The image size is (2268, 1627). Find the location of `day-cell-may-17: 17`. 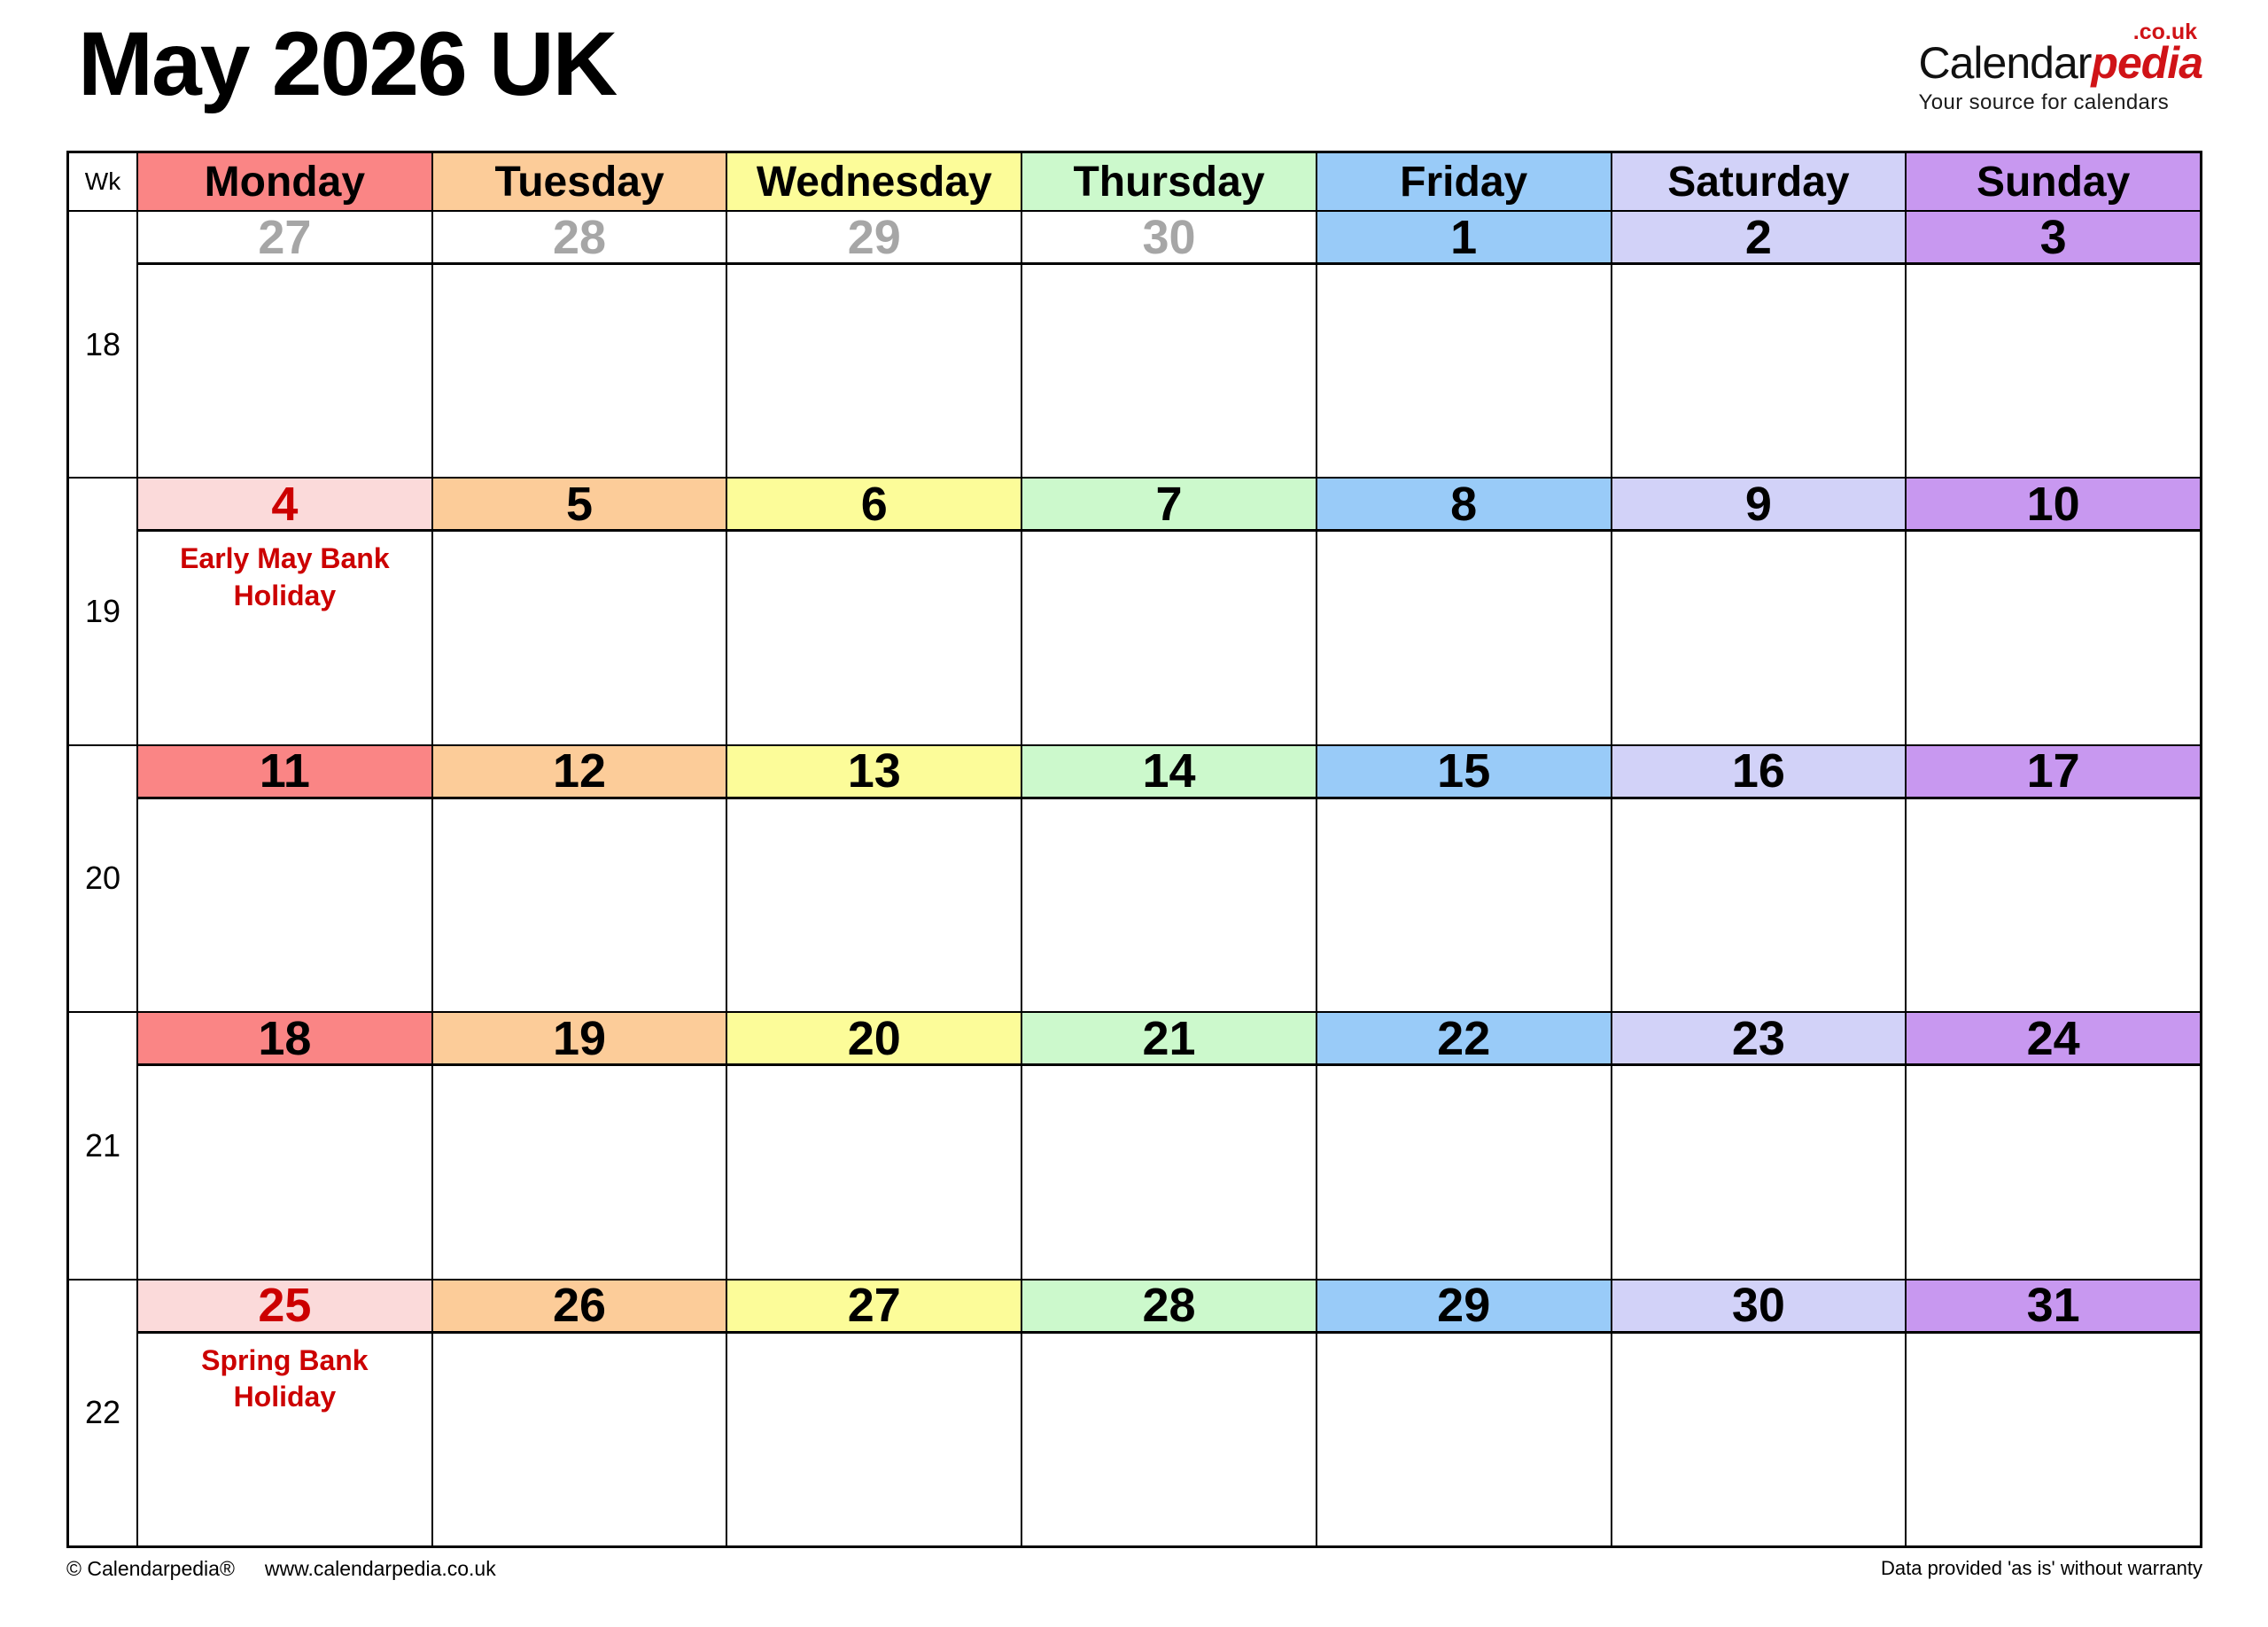

day-cell-may-17: 17 is located at coordinates (2053, 878).